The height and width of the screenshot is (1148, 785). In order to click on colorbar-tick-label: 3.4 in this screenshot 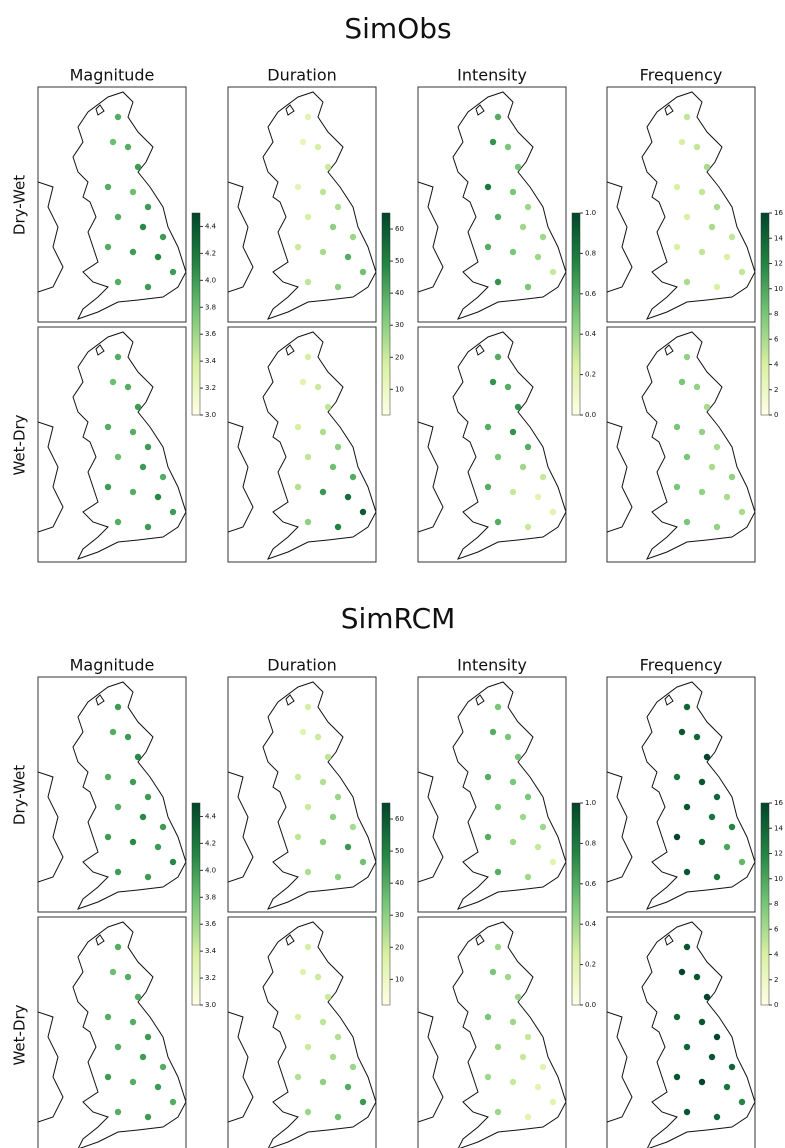, I will do `click(211, 951)`.